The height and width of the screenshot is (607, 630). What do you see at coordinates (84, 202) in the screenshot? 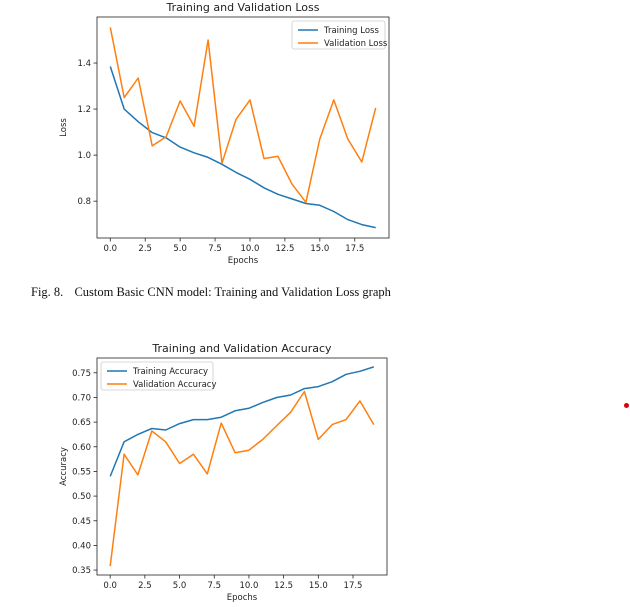
I see `y-tick-label: 0.8` at bounding box center [84, 202].